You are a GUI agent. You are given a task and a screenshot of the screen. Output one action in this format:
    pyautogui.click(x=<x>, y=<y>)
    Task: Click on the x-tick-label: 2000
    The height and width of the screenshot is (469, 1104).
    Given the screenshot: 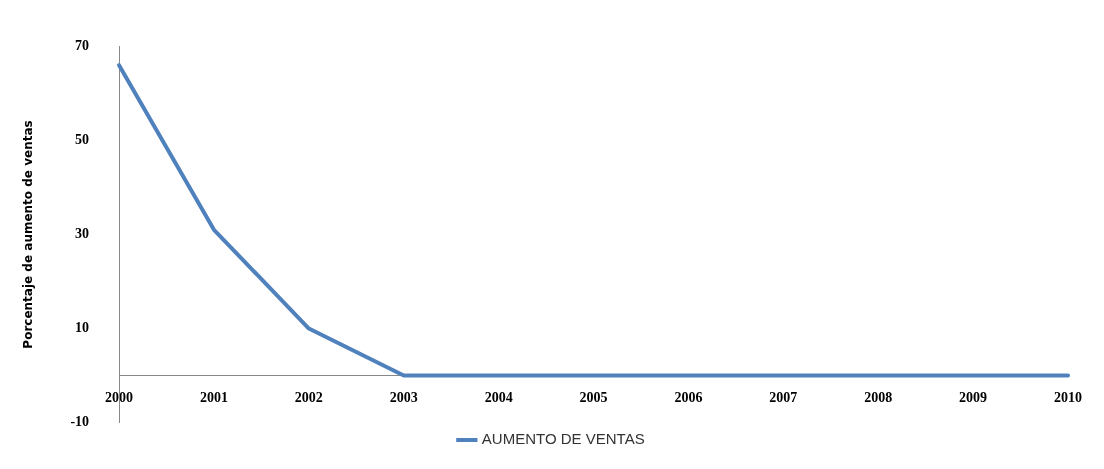 What is the action you would take?
    pyautogui.click(x=119, y=397)
    